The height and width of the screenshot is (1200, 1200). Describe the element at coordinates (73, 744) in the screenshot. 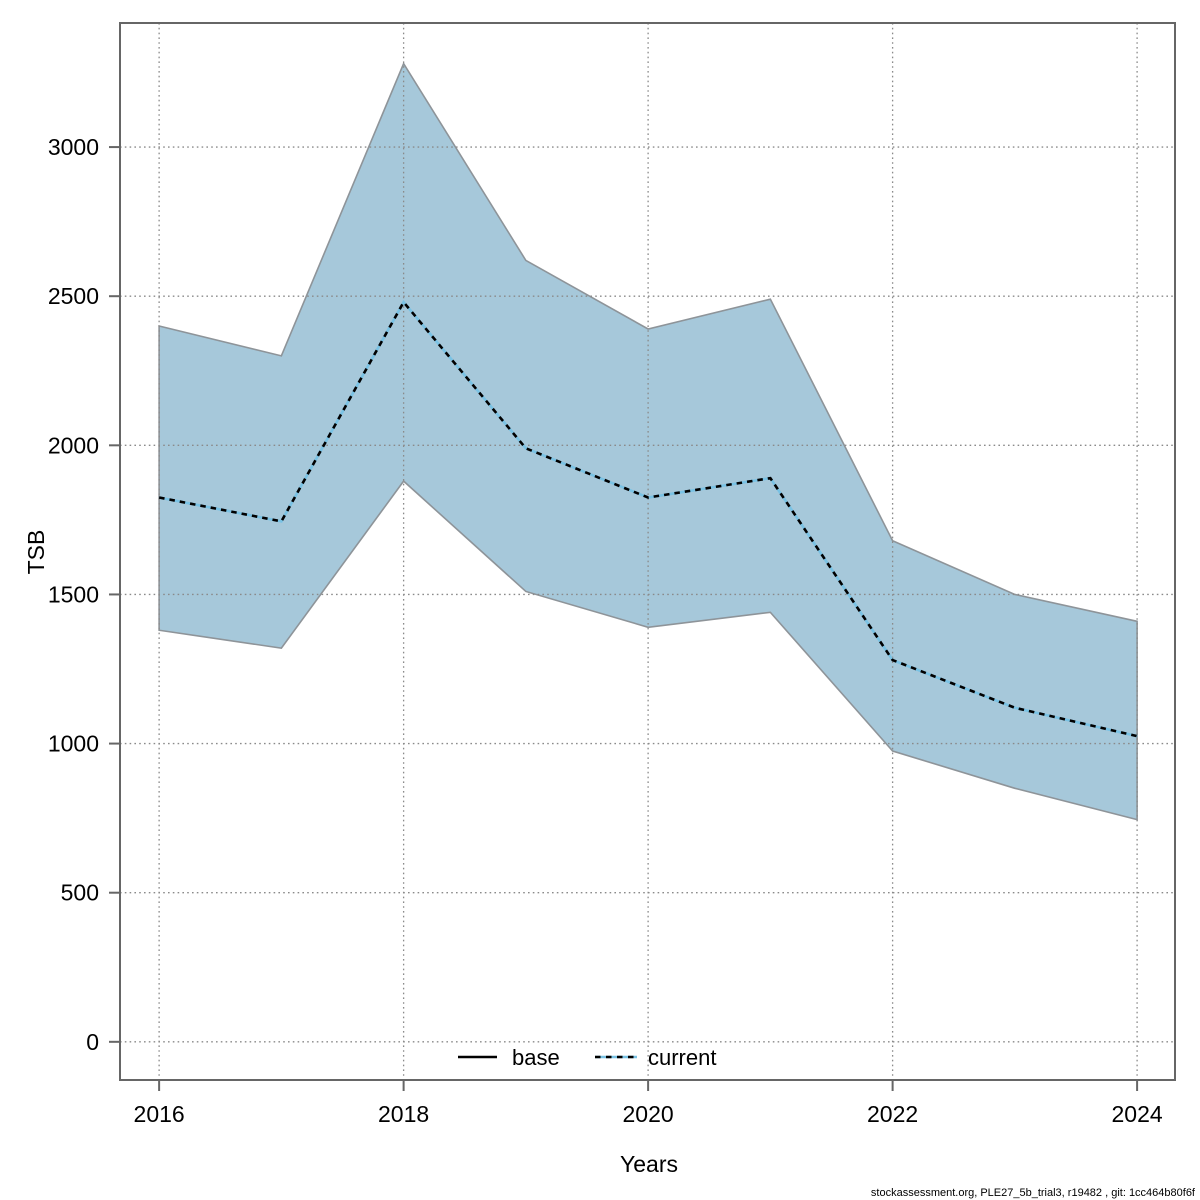

I see `y-tick-label: 1000` at that location.